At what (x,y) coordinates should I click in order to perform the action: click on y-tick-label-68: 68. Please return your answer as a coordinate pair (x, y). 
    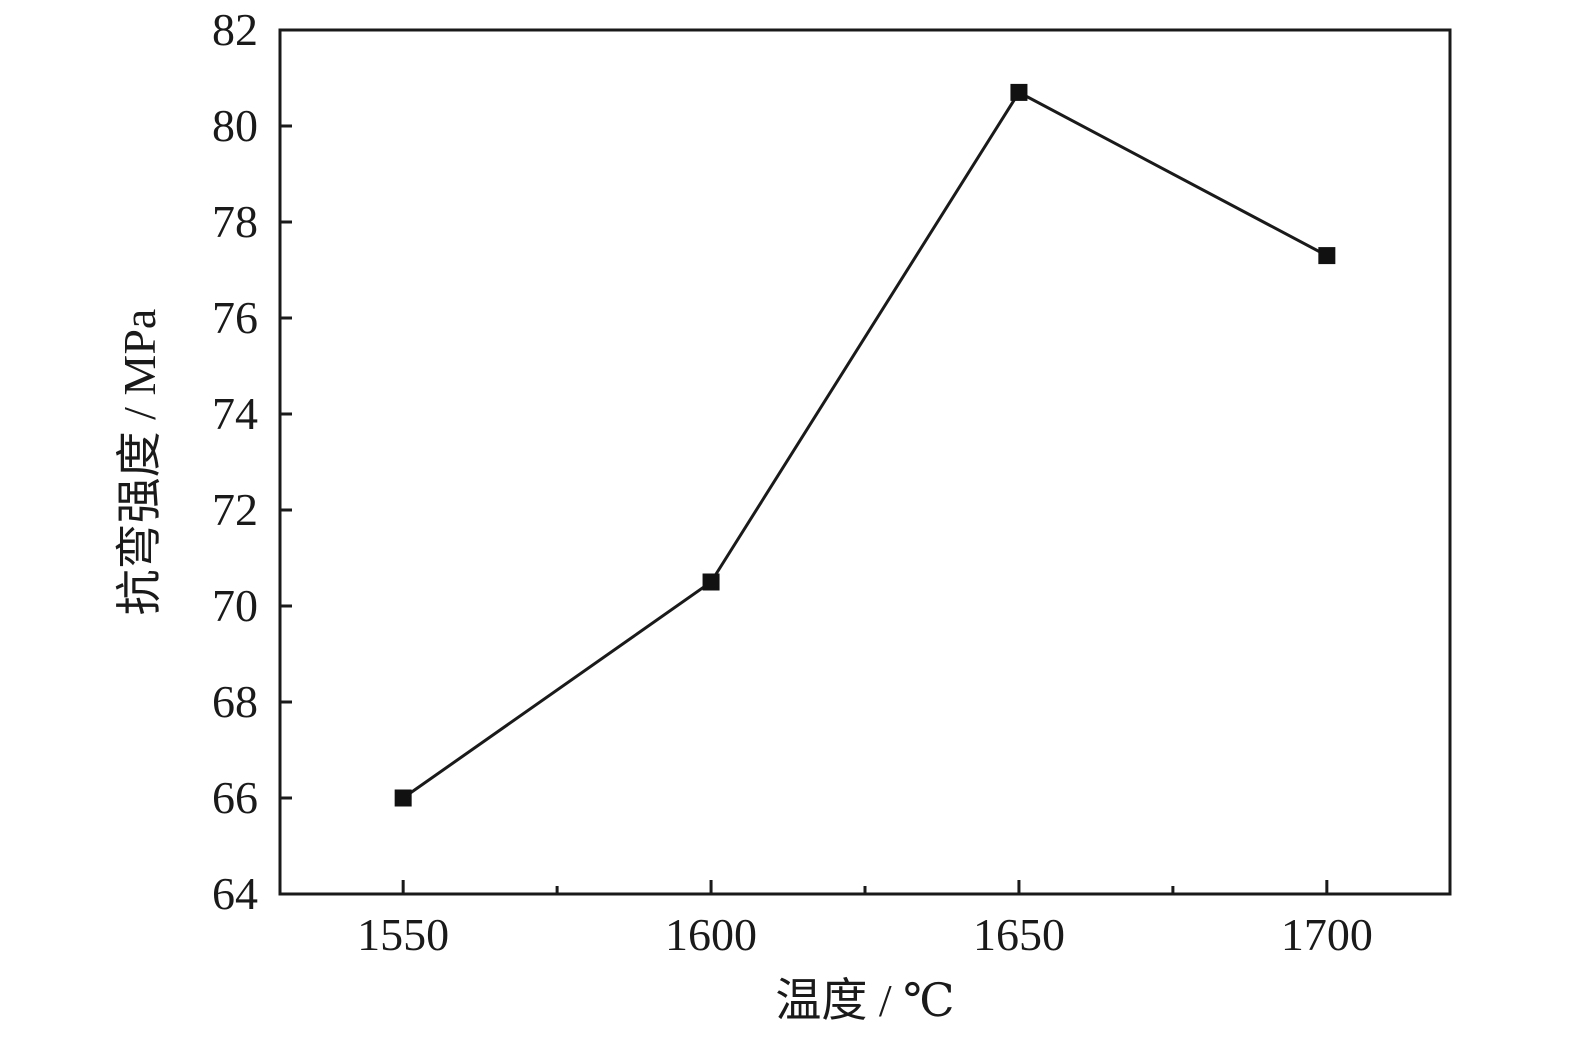
    Looking at the image, I should click on (235, 701).